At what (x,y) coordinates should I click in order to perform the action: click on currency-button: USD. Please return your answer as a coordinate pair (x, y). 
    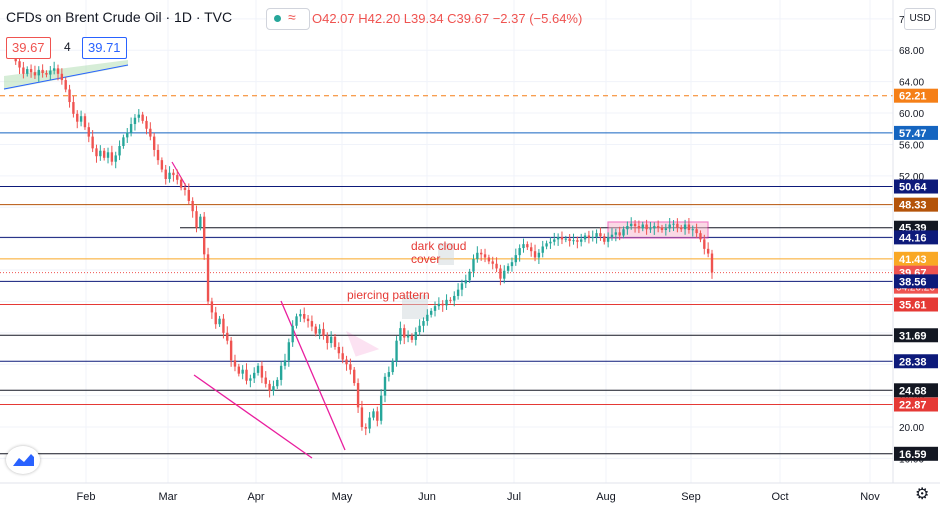
    Looking at the image, I should click on (920, 19).